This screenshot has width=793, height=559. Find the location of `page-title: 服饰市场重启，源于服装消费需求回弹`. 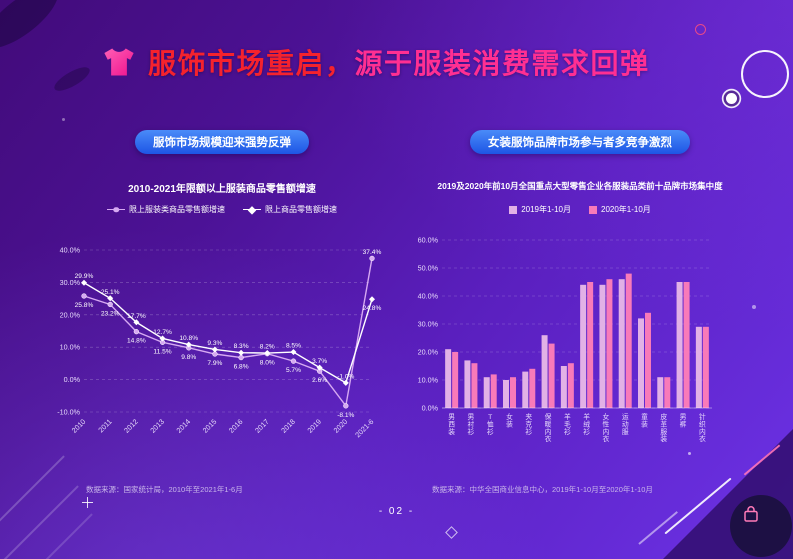

page-title: 服饰市场重启，源于服装消费需求回弹 is located at coordinates (399, 62).